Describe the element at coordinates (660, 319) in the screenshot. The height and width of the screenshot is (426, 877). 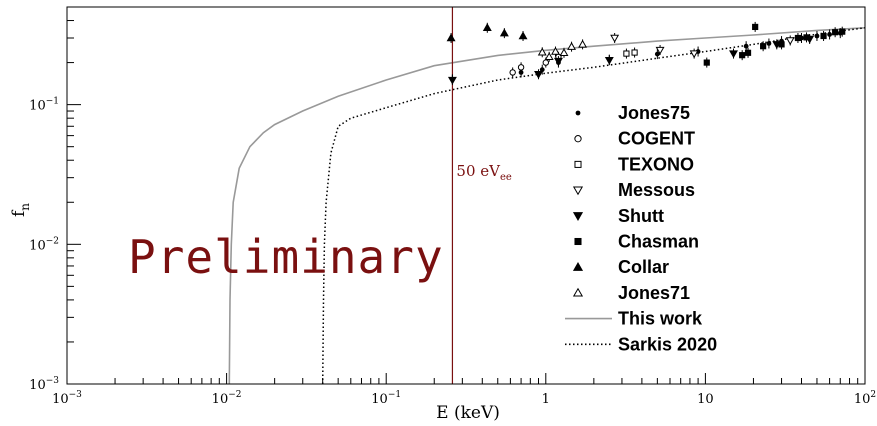
I see `legend-label-this-work: This work` at that location.